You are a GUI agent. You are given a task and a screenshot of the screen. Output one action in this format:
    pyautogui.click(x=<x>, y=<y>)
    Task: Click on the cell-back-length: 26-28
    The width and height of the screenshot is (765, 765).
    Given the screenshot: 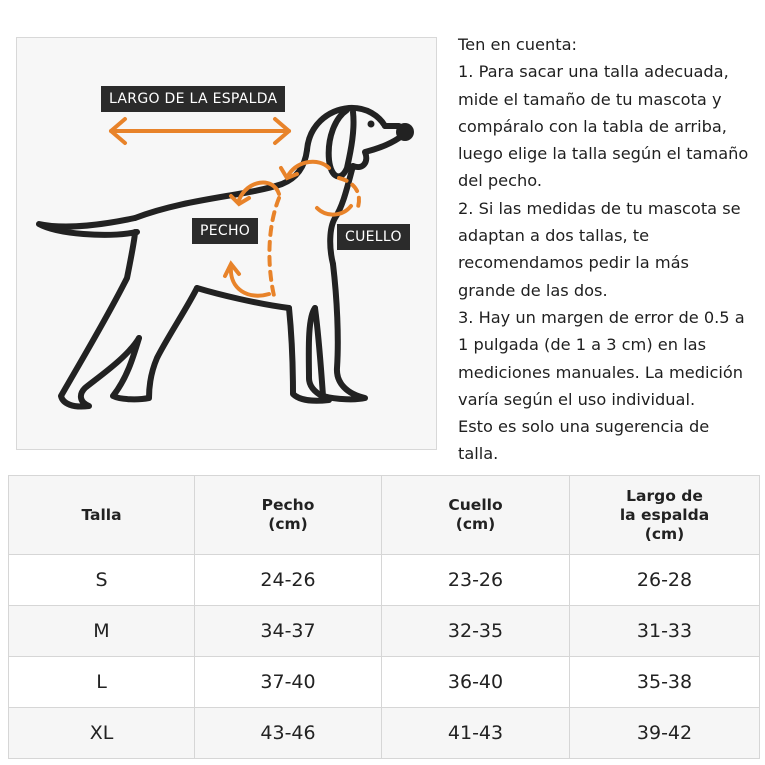 What is the action you would take?
    pyautogui.click(x=664, y=580)
    